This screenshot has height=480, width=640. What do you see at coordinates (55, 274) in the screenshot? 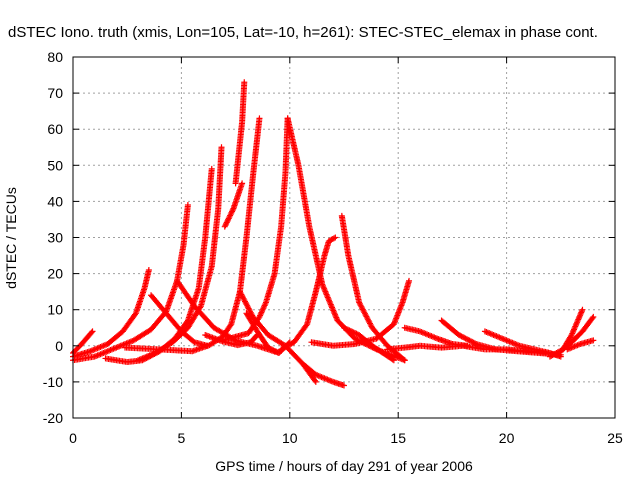
I see `y-tick-label: 20` at bounding box center [55, 274].